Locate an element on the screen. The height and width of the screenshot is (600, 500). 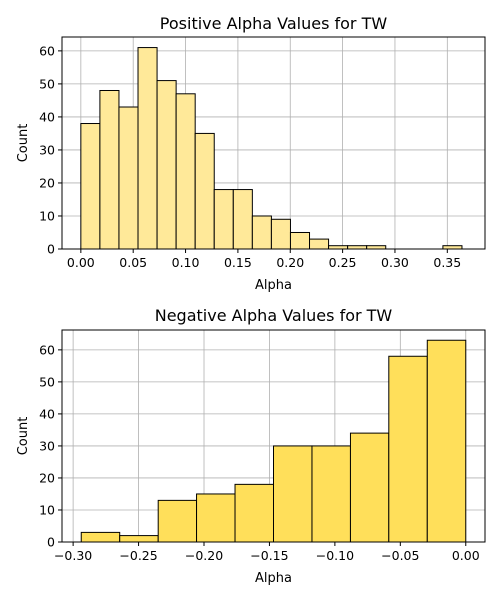
x-tick-label: 0.20 is located at coordinates (290, 262).